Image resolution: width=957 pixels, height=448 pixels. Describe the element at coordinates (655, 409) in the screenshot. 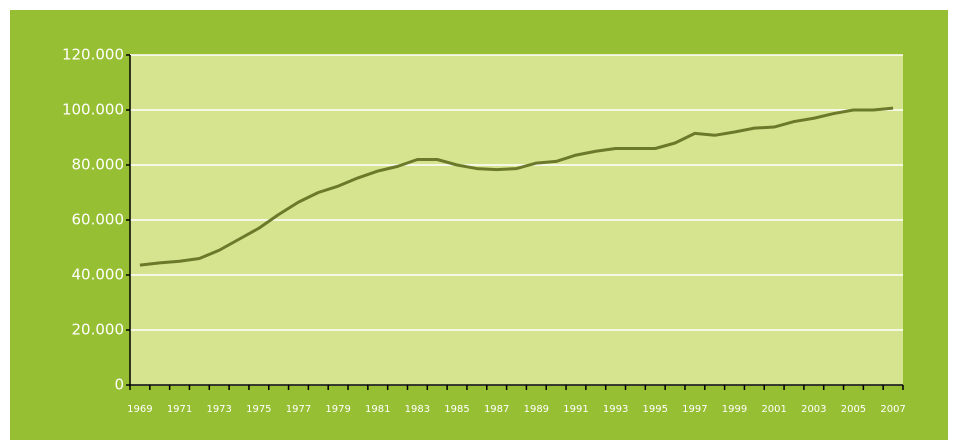

I see `x-tick-label: 1995` at that location.